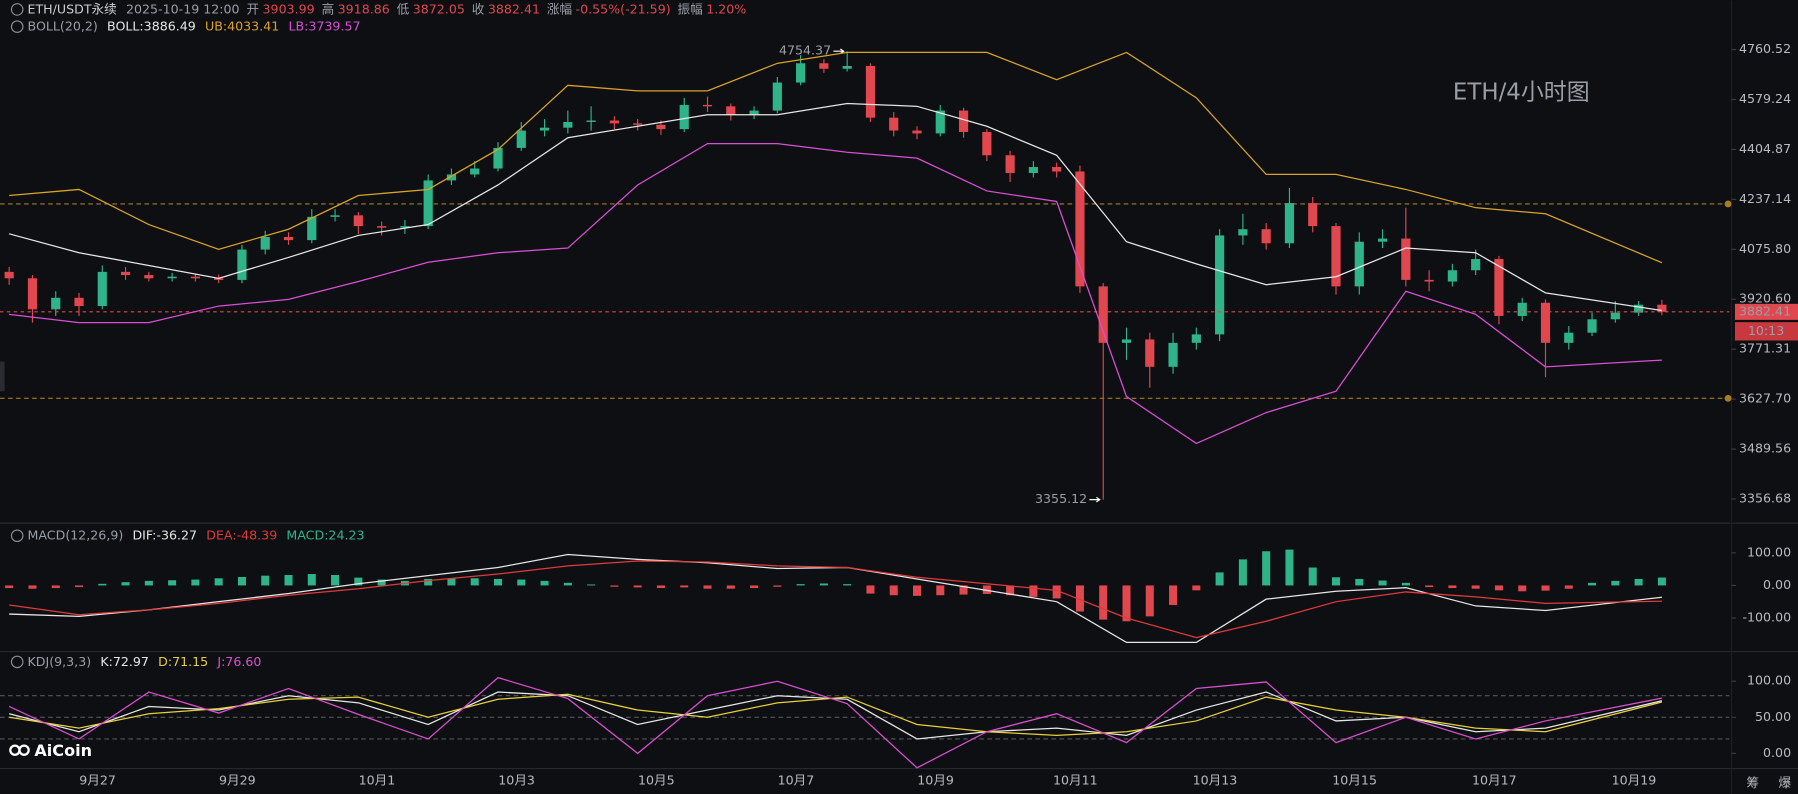  Describe the element at coordinates (690, 8) in the screenshot. I see `field-label: 振幅` at that location.